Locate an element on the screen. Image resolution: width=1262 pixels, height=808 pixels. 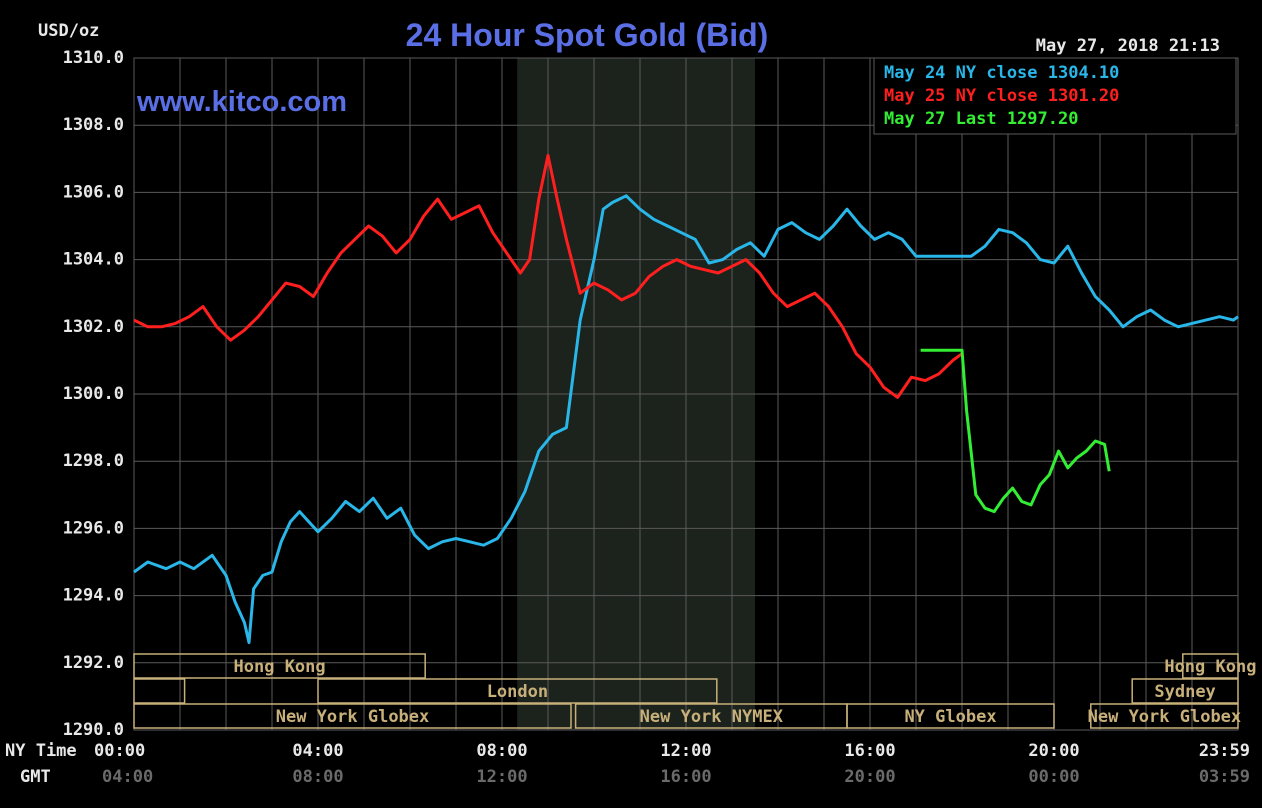
market-session-label: NY Globex is located at coordinates (950, 717).